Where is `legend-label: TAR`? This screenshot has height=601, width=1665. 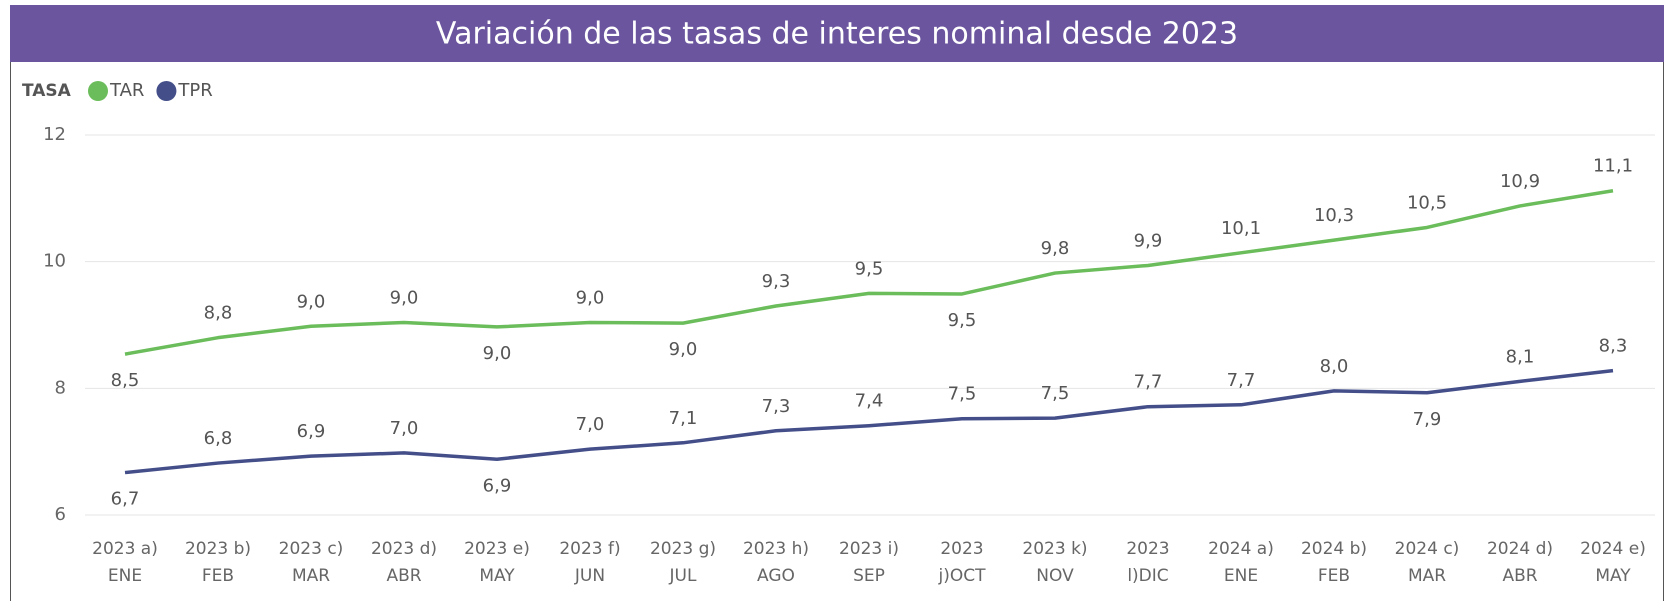 legend-label: TAR is located at coordinates (126, 90).